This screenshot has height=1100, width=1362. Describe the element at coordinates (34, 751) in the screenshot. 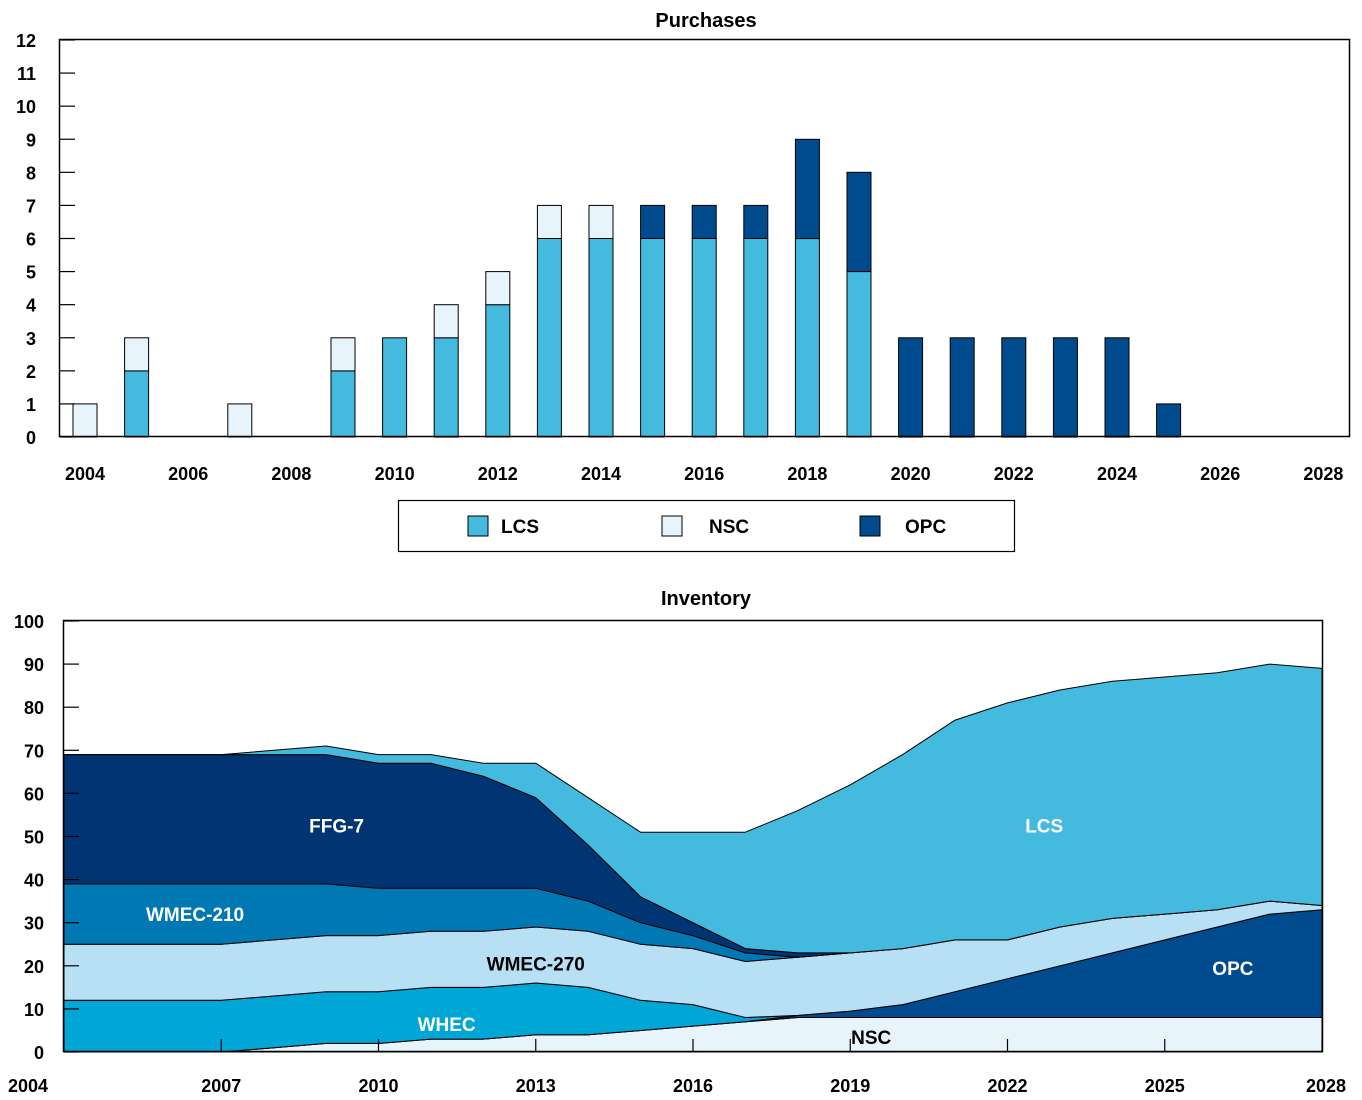

I see `inventory-y-tick-label: 70` at that location.